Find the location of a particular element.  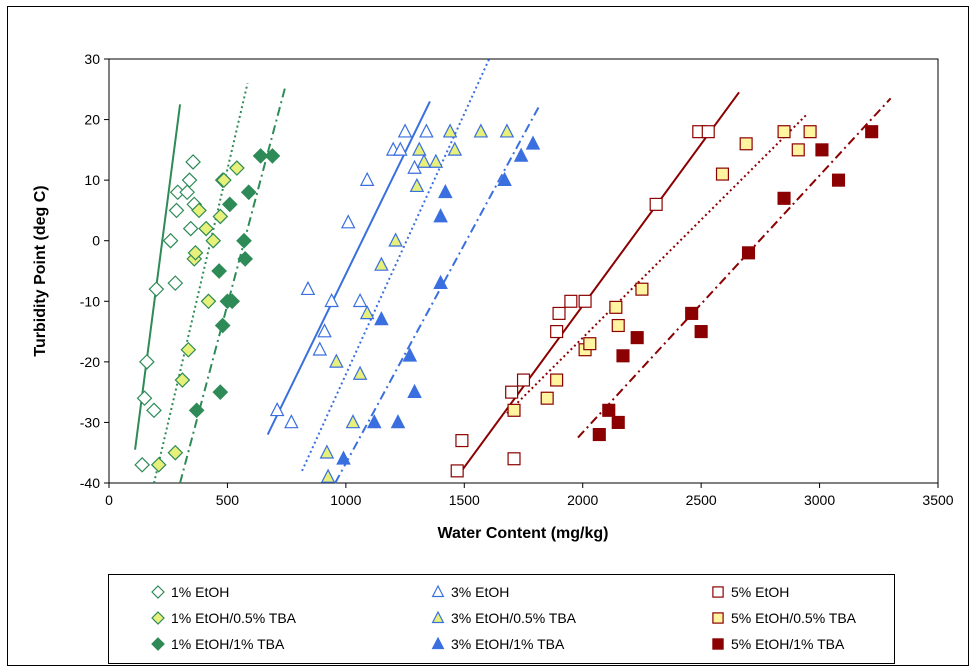

legend-item: 3% EtOH/0.5% TBA is located at coordinates (502, 618).